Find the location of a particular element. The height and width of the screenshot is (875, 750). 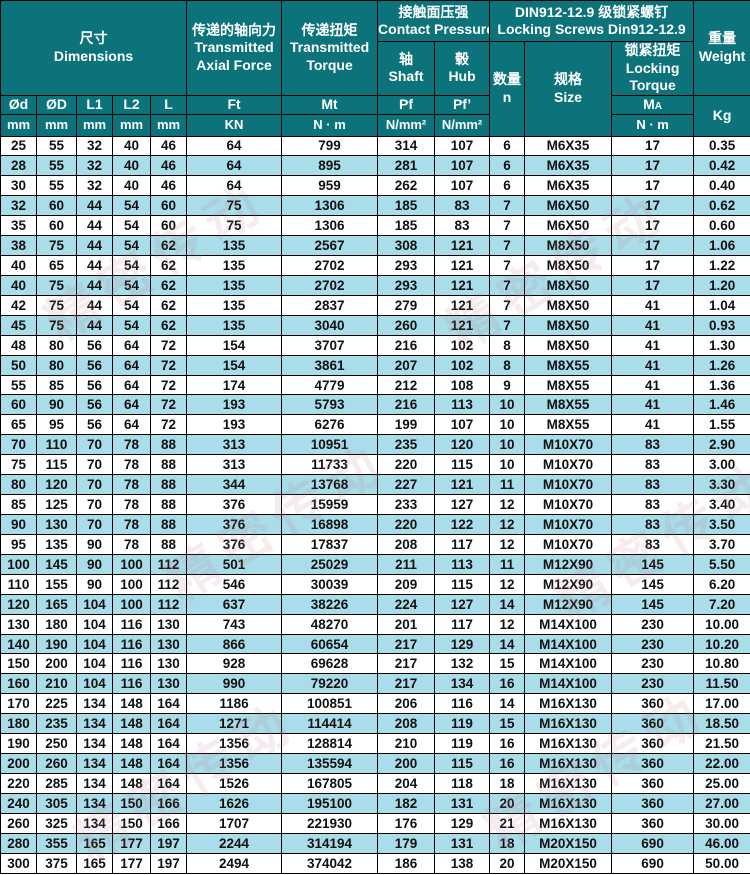

cell: 44 is located at coordinates (95, 246).